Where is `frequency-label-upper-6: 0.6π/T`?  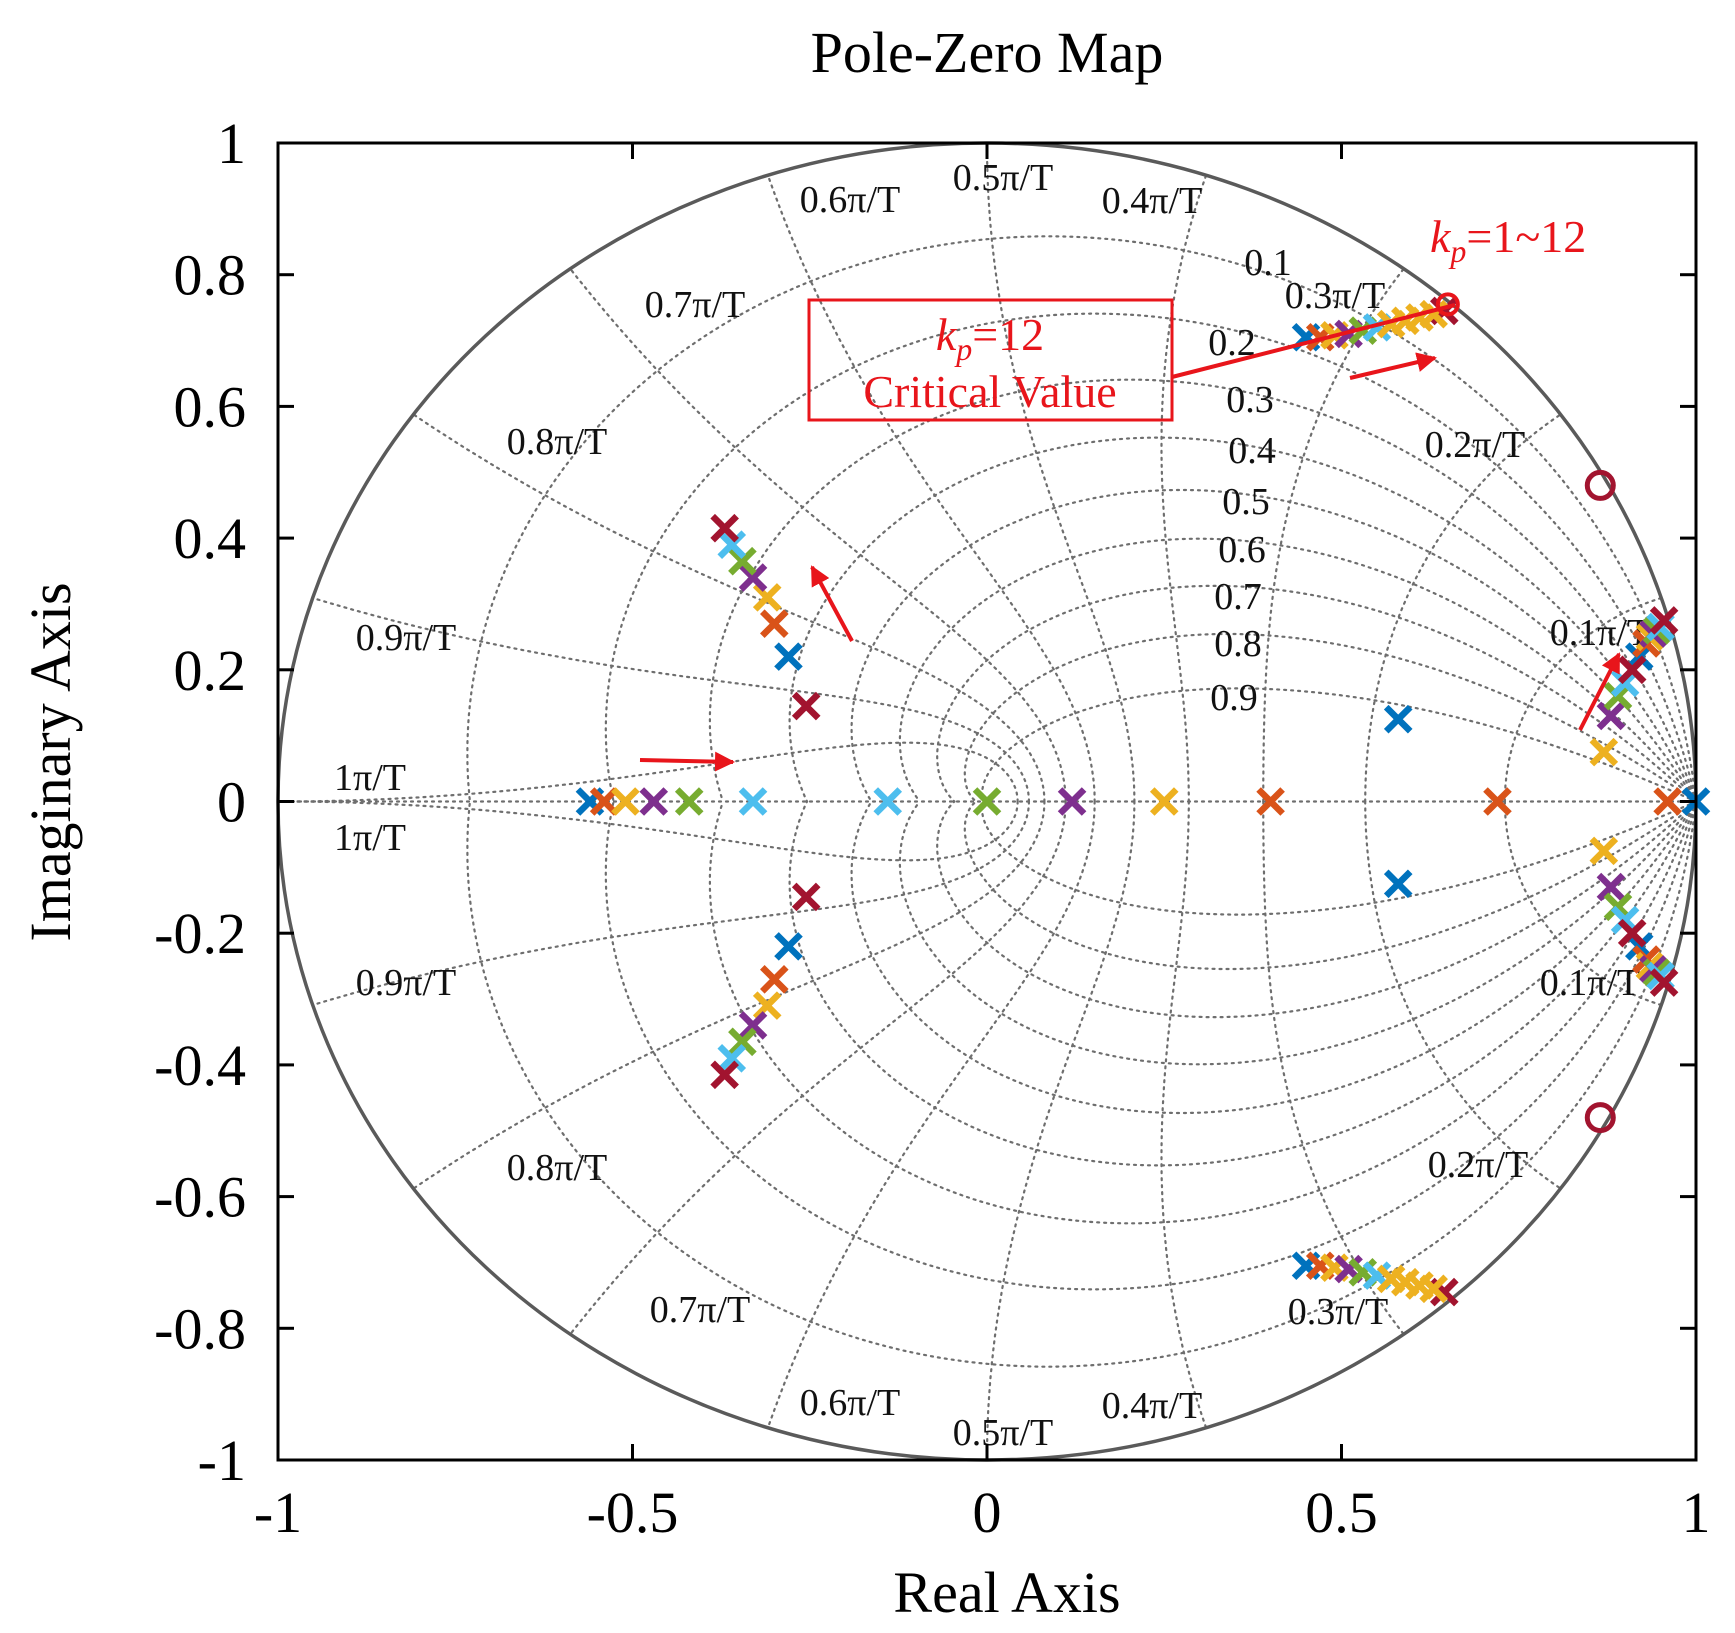 frequency-label-upper-6: 0.6π/T is located at coordinates (850, 200).